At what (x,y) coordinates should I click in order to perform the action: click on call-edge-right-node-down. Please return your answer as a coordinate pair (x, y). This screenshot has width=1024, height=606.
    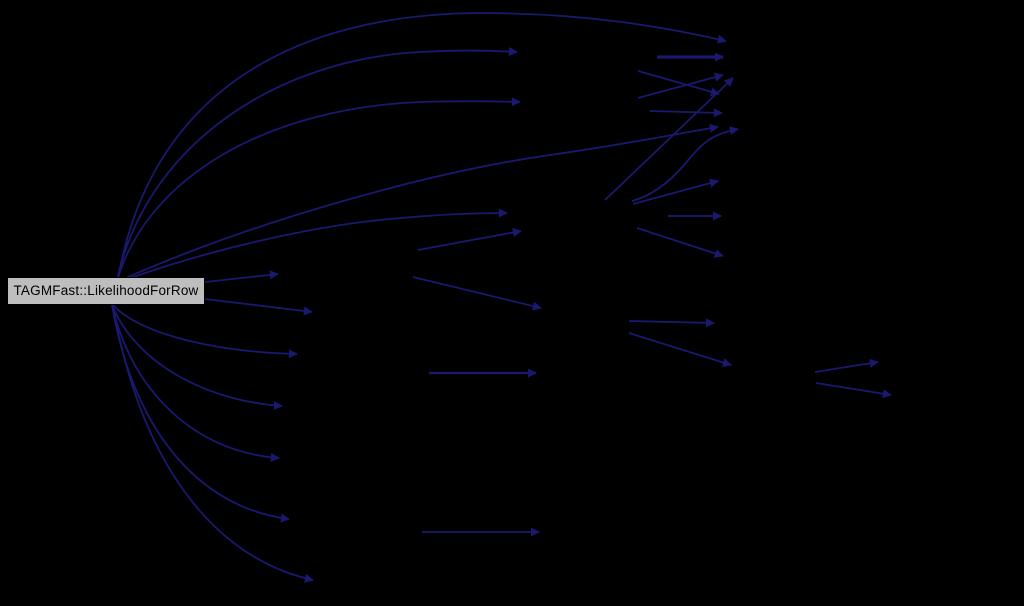
    Looking at the image, I should click on (680, 349).